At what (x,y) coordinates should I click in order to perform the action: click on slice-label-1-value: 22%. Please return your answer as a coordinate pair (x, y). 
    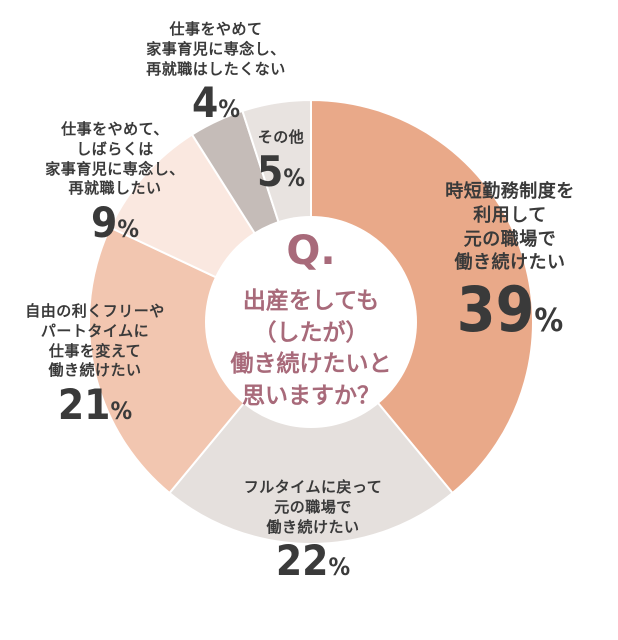
    Looking at the image, I should click on (313, 561).